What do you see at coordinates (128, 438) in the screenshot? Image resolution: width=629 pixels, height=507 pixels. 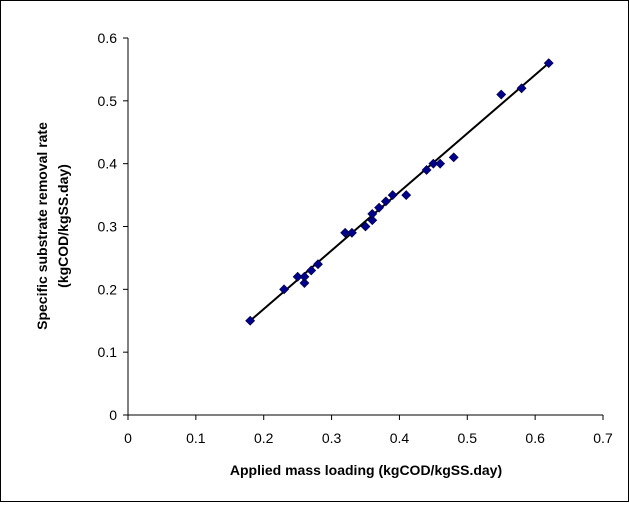 I see `x-tick-label: 0` at bounding box center [128, 438].